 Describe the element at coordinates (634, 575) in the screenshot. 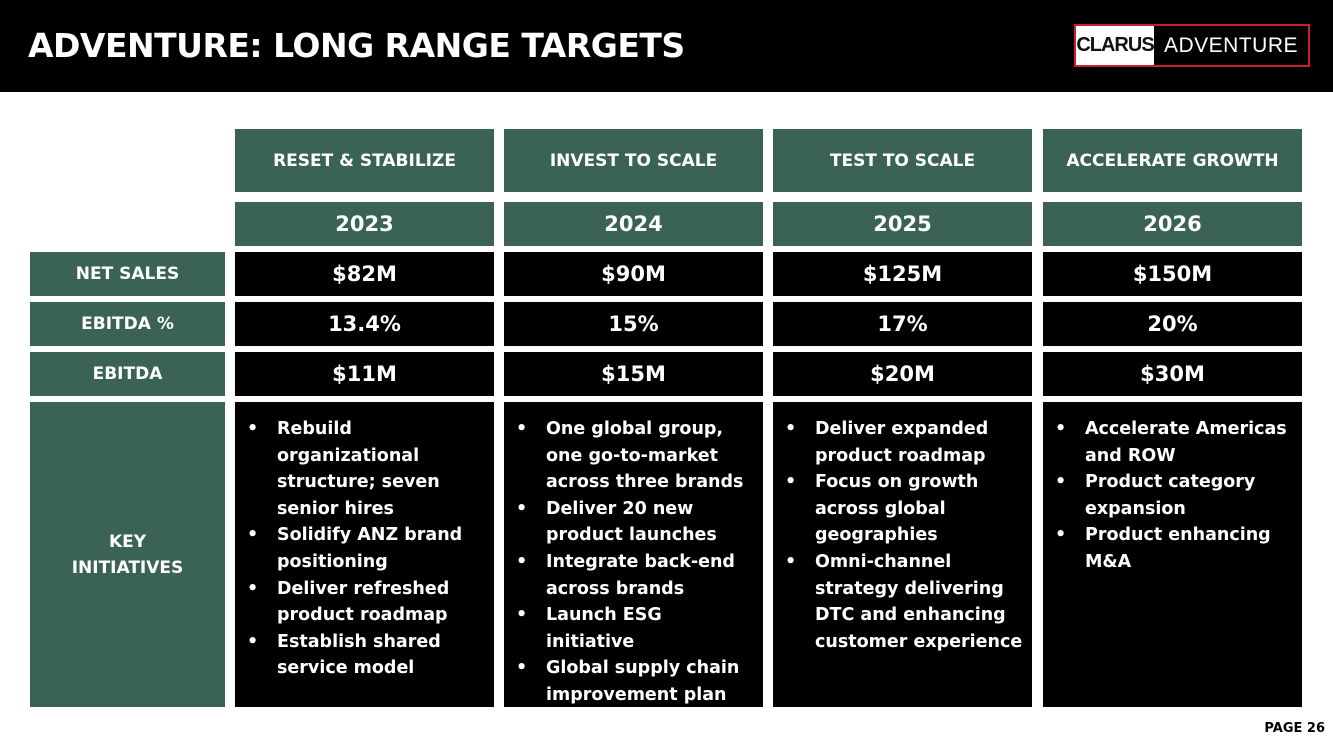

I see `initiative-item: Integrate back-end across brands` at that location.